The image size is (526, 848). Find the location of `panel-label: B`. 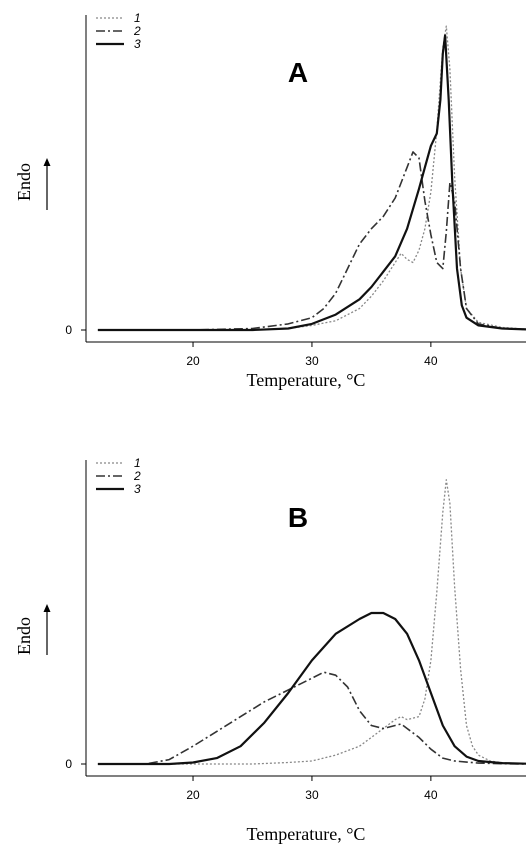

panel-label: B is located at coordinates (298, 517).